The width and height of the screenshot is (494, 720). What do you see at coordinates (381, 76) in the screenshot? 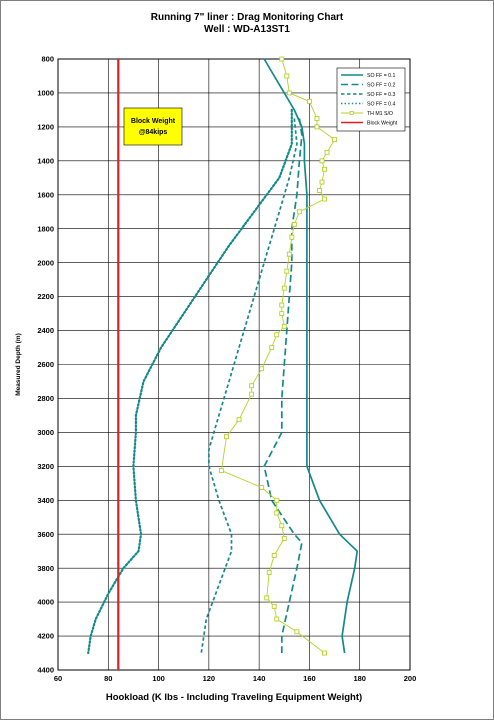
I see `legend-label-1: SO FF = 0.1` at bounding box center [381, 76].